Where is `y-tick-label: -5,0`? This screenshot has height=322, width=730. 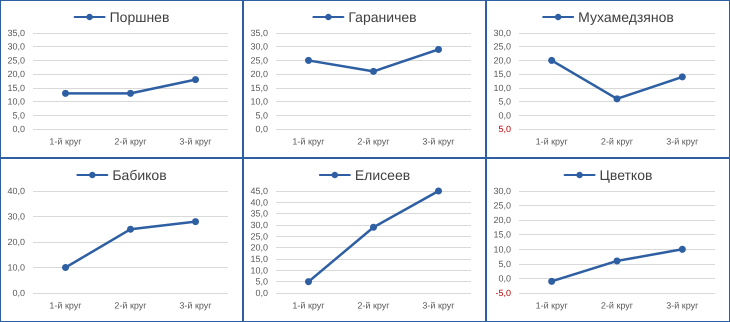 y-tick-label: -5,0 is located at coordinates (503, 293).